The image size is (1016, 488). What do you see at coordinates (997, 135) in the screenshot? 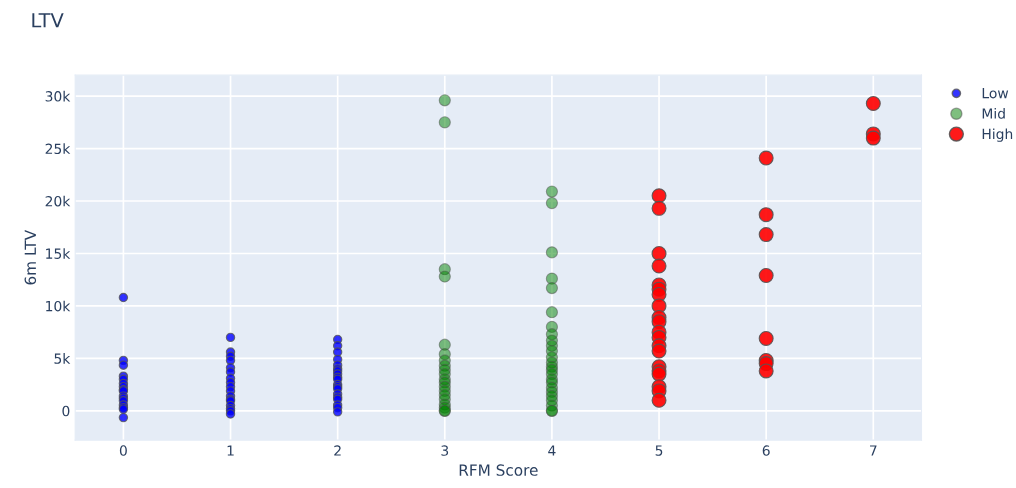
I see `legend-label: High` at bounding box center [997, 135].